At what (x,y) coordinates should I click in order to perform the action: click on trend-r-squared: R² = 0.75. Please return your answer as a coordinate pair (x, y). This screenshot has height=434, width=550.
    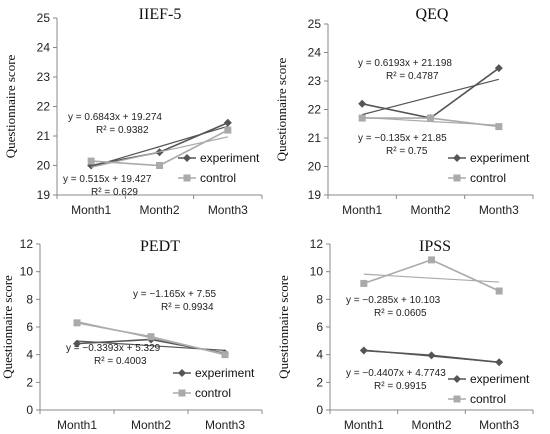
    Looking at the image, I should click on (407, 151).